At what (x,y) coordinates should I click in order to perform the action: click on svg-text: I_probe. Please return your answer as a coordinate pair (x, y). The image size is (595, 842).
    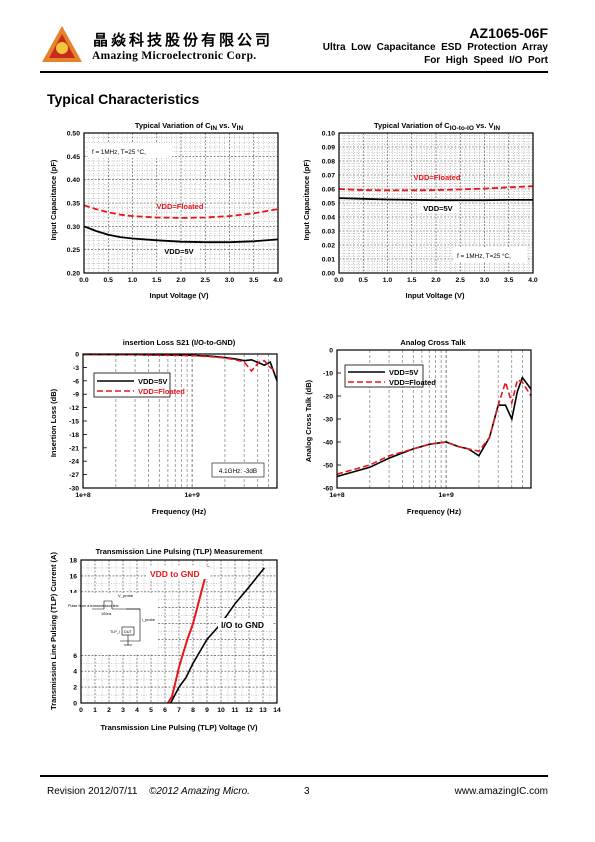
    Looking at the image, I should click on (148, 620).